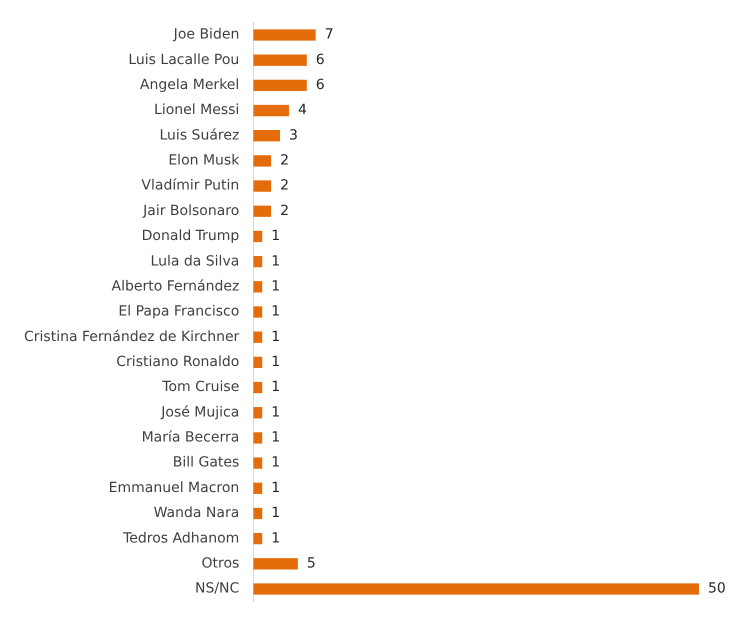 The image size is (737, 624). Describe the element at coordinates (717, 588) in the screenshot. I see `data-label: 50` at that location.